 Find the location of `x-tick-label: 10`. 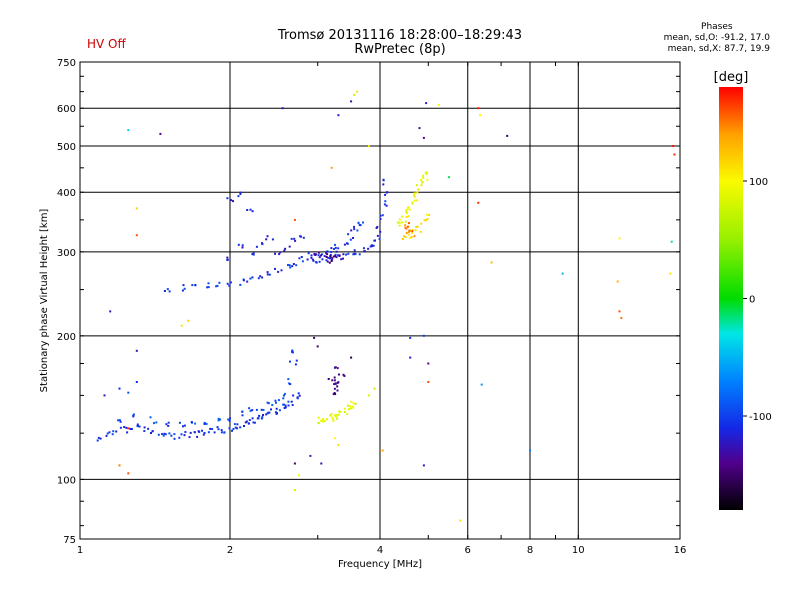

x-tick-label: 10 is located at coordinates (578, 550).